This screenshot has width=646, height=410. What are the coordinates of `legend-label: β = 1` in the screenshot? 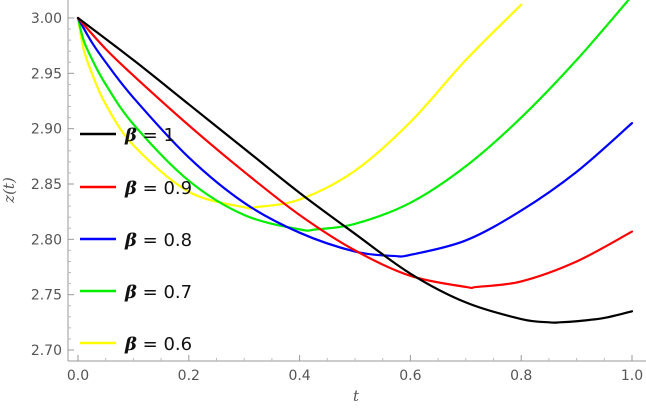 It's located at (149, 135).